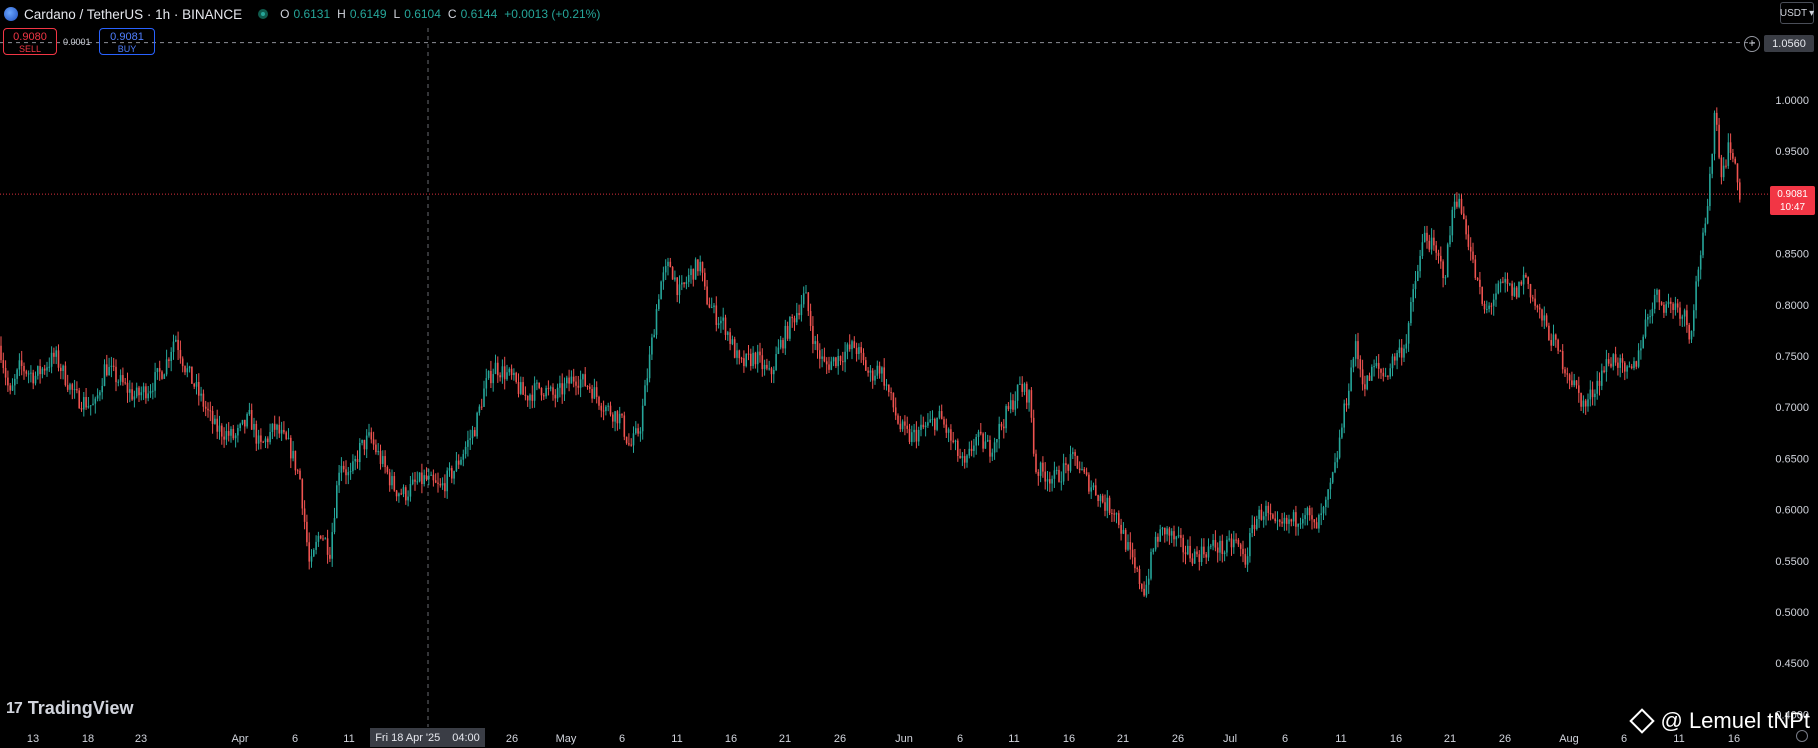 Image resolution: width=1818 pixels, height=748 pixels. What do you see at coordinates (1789, 43) in the screenshot?
I see `alert-line-label: 1.0560` at bounding box center [1789, 43].